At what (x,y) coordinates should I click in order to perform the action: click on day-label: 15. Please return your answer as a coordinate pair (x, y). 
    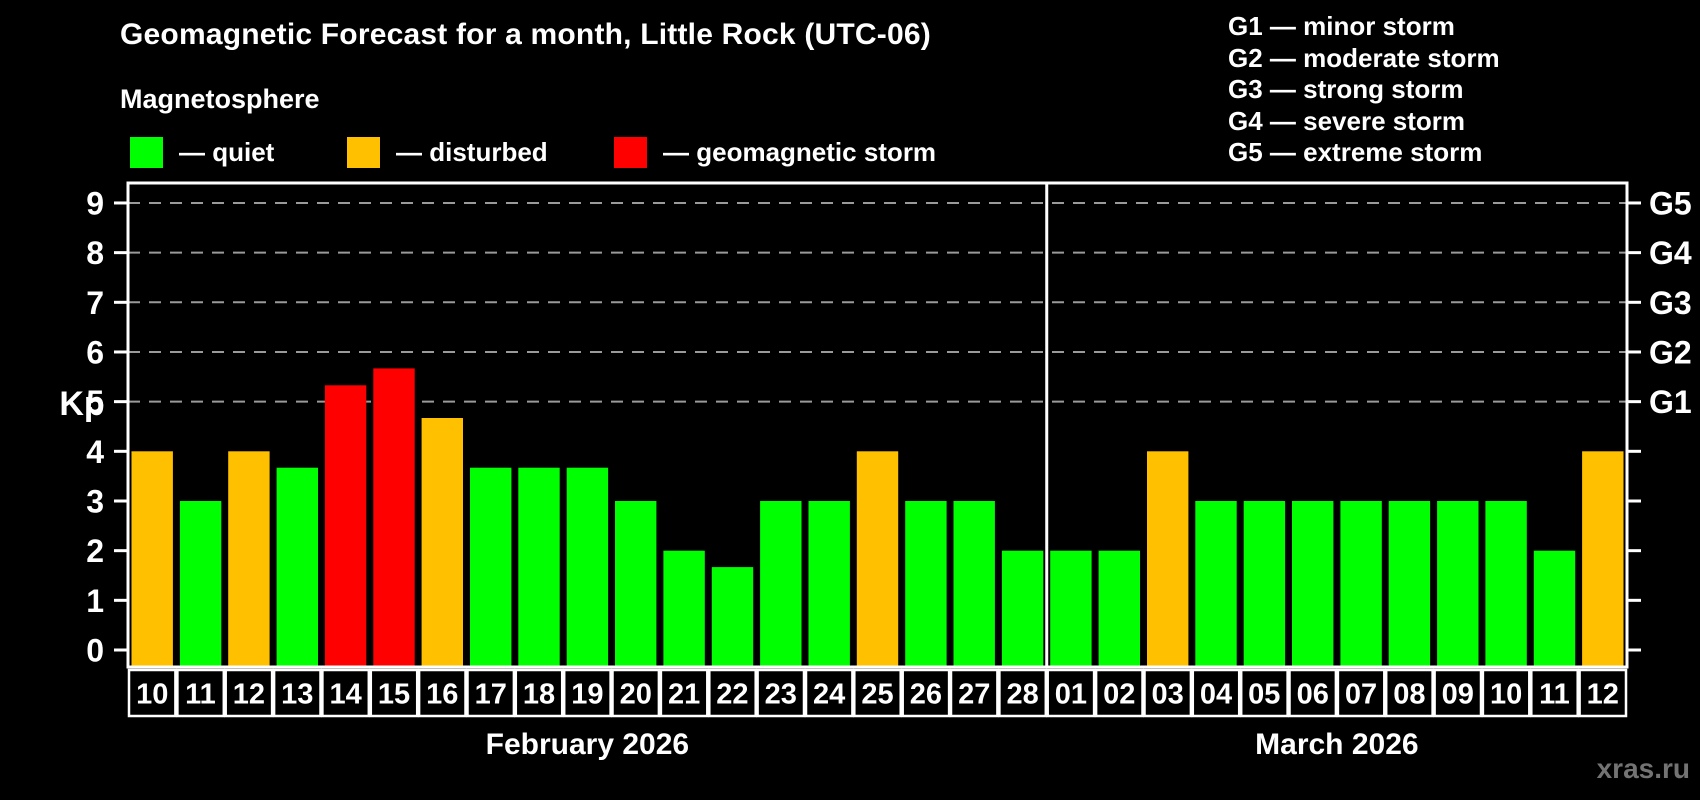
    Looking at the image, I should click on (394, 694).